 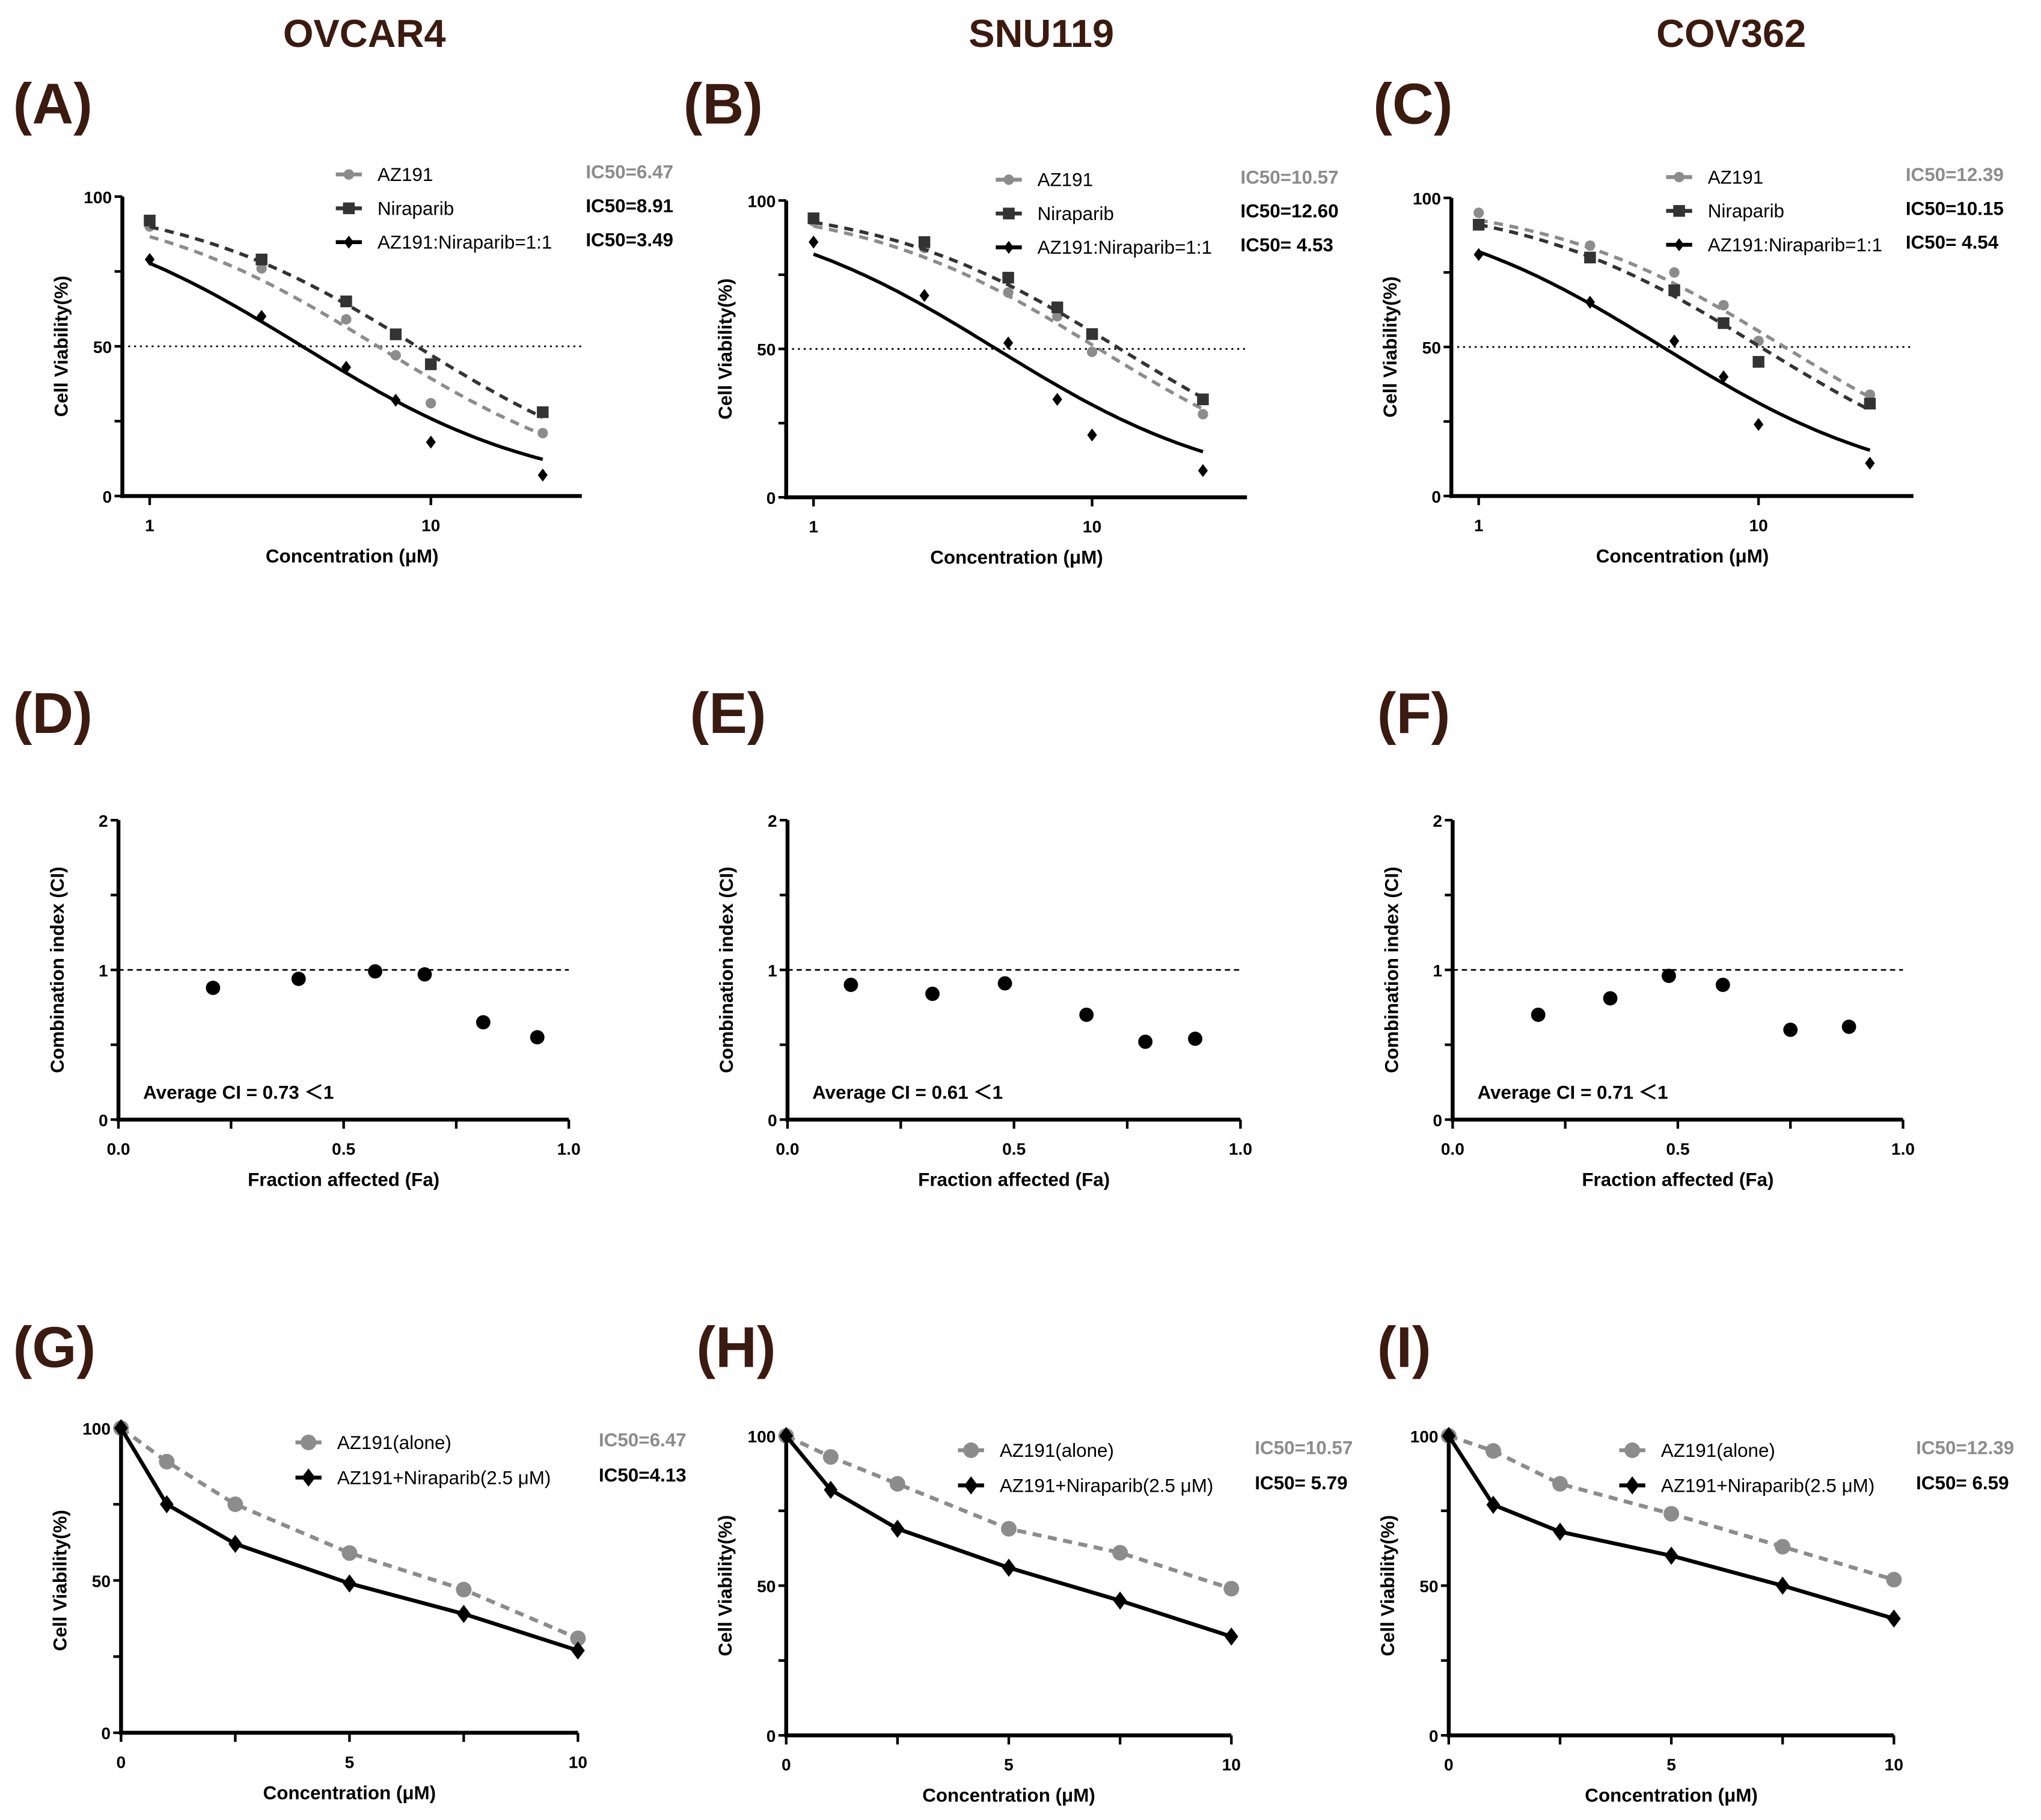 I want to click on x-tick-label: 0.0, so click(x=787, y=1150).